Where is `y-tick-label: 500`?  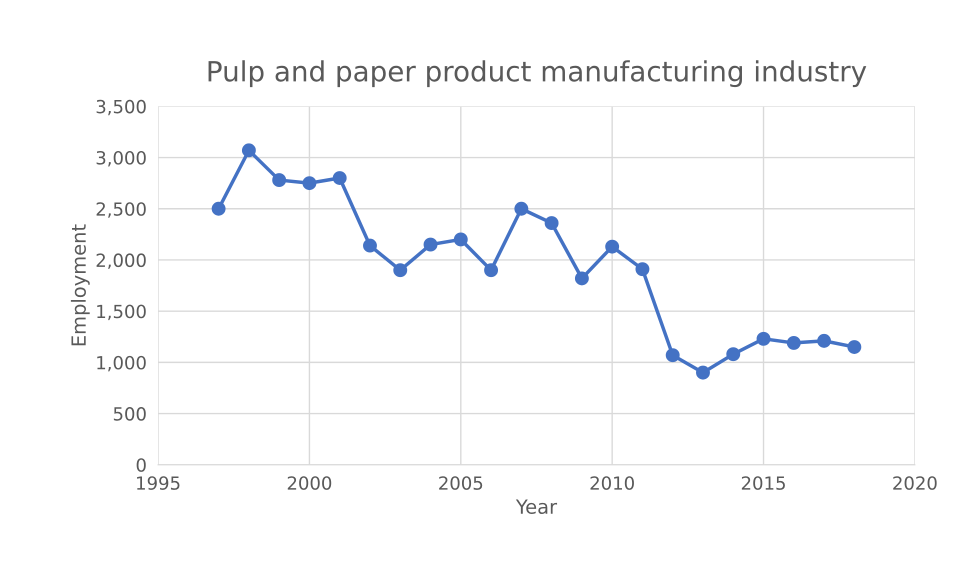
y-tick-label: 500 is located at coordinates (130, 414).